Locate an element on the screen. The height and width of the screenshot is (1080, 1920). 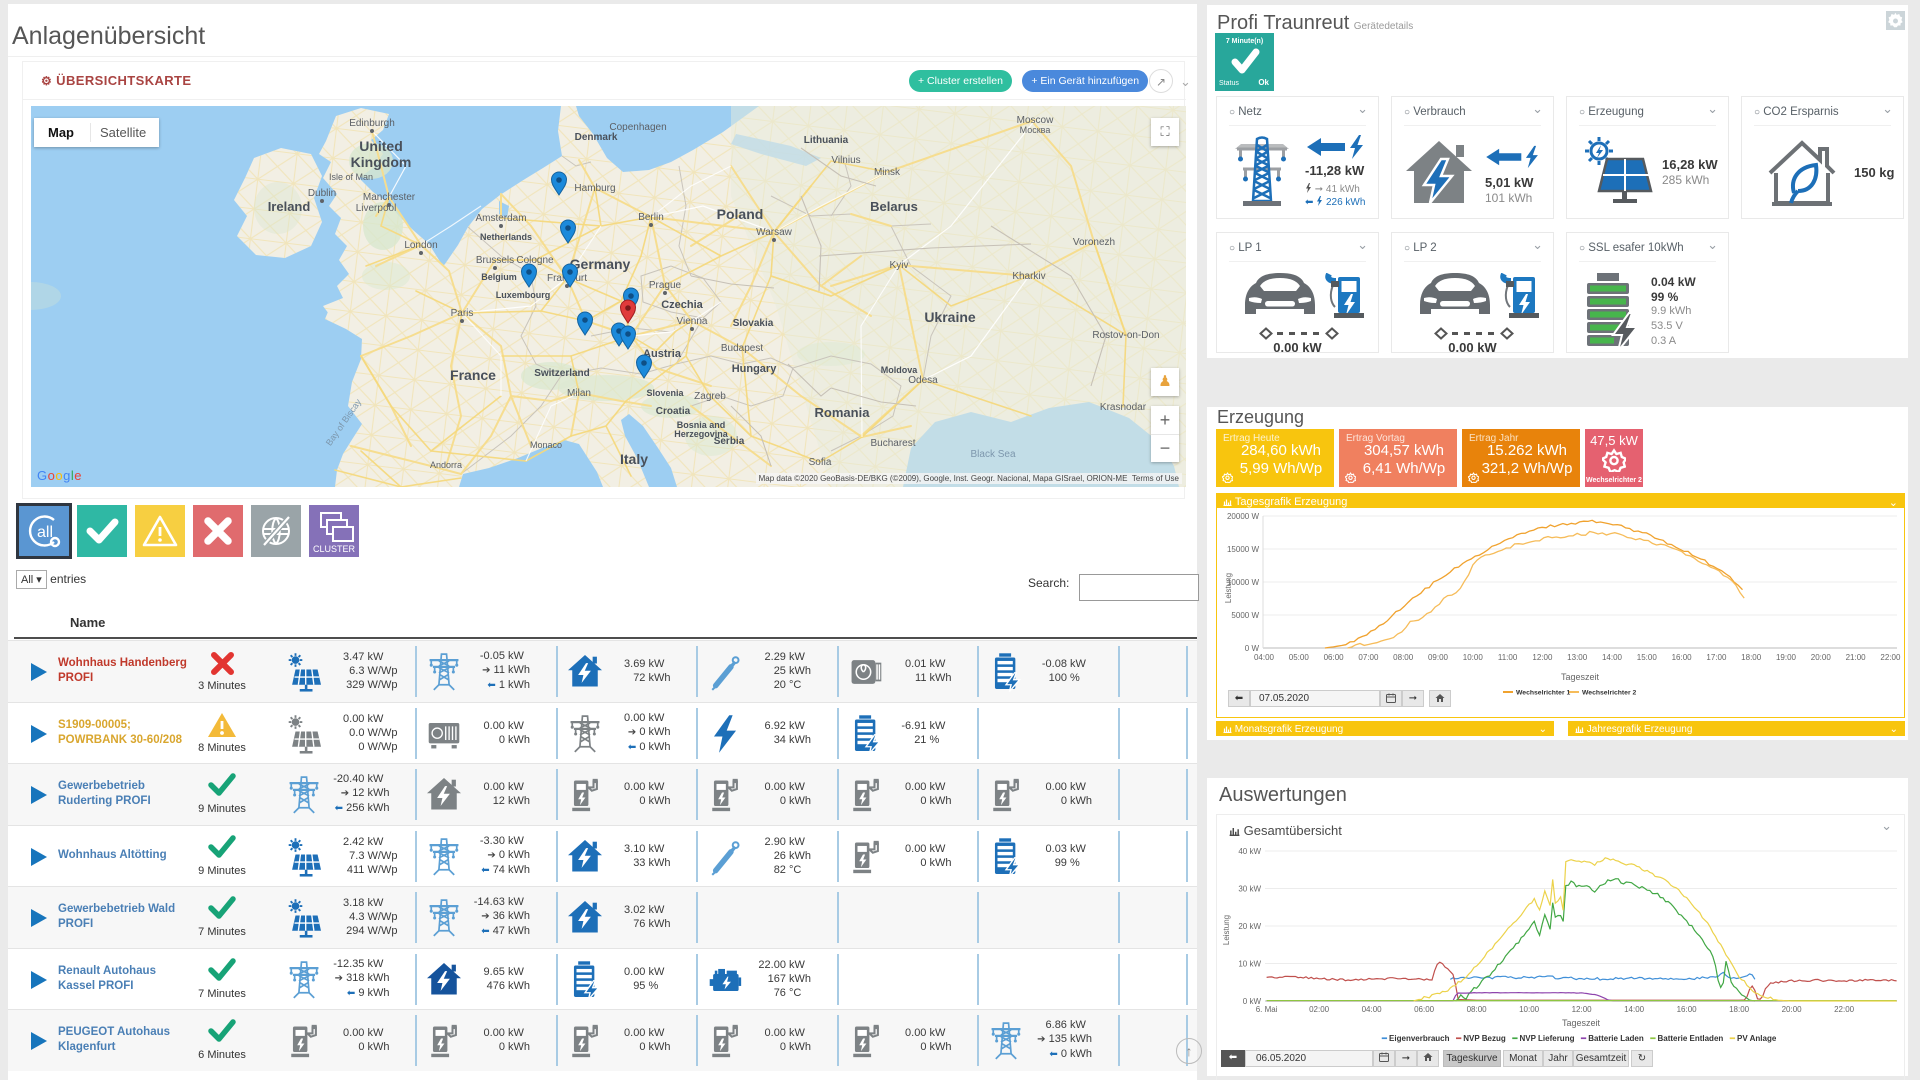
svg-text: Serbia is located at coordinates (729, 441).